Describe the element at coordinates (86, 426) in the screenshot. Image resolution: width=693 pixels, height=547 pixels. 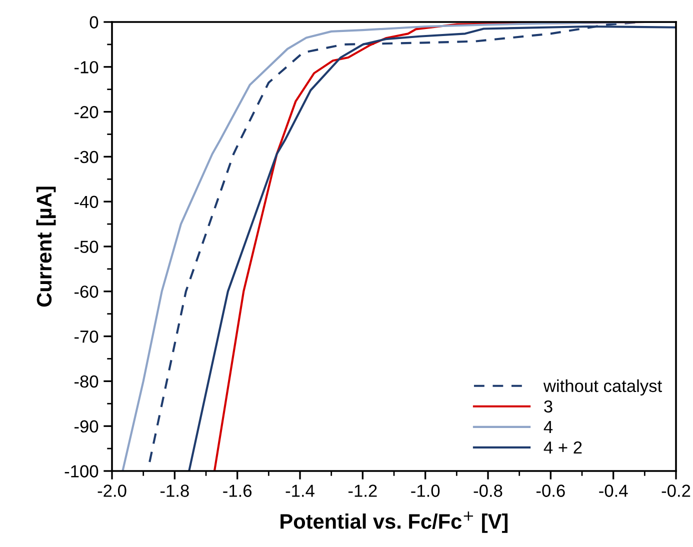
I see `y-tick-label: -90` at that location.